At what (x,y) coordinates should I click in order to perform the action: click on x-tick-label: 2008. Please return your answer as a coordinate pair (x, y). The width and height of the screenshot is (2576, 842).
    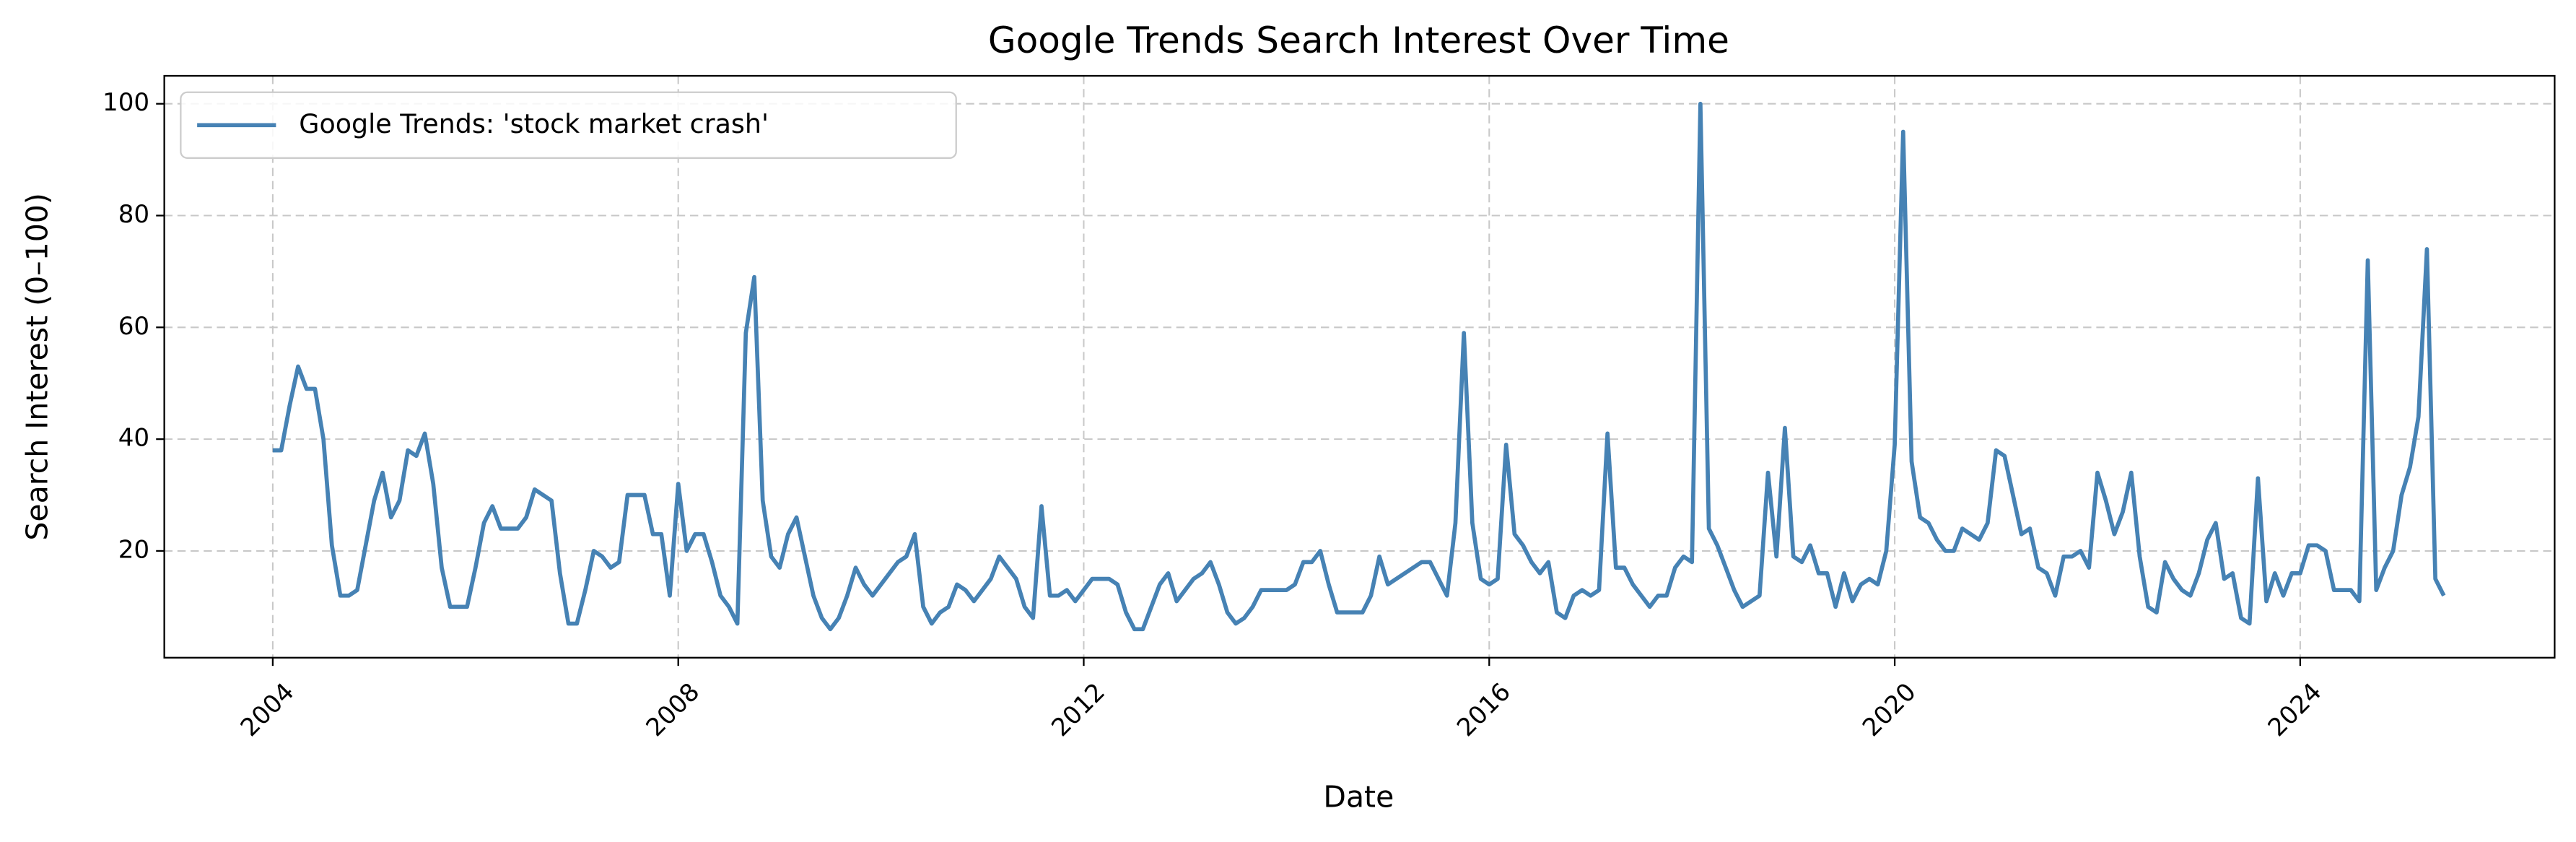
    Looking at the image, I should click on (673, 709).